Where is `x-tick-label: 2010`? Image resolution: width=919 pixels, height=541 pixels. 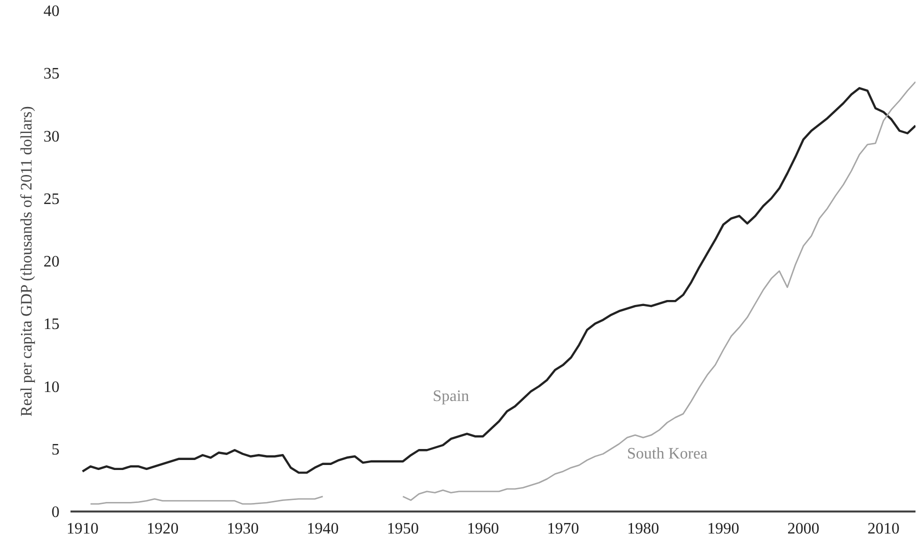
x-tick-label: 2010 is located at coordinates (883, 529).